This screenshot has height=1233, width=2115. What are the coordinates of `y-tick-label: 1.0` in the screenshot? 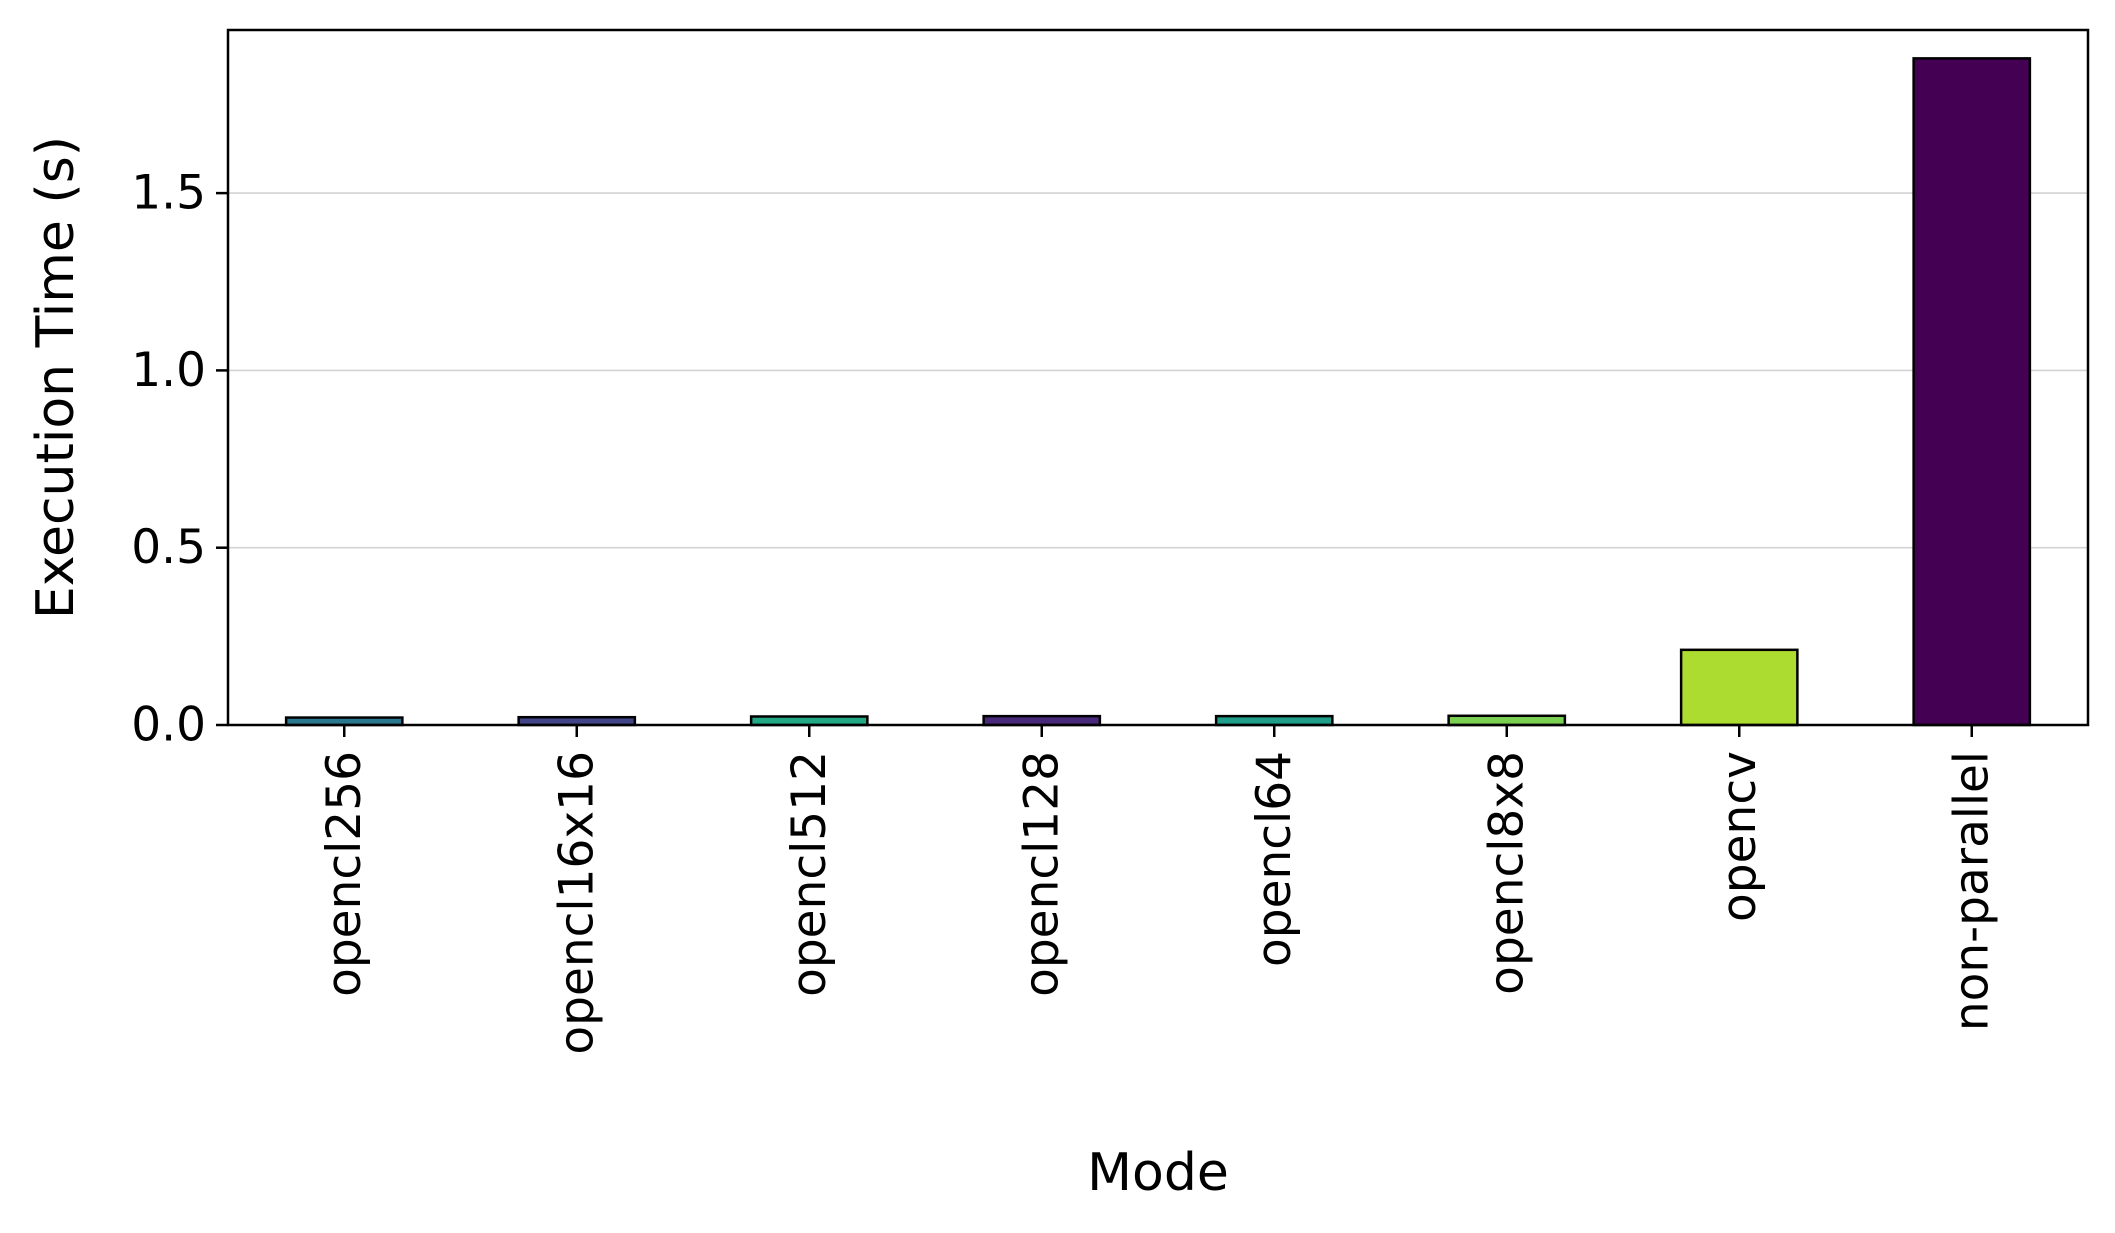 It's located at (168, 370).